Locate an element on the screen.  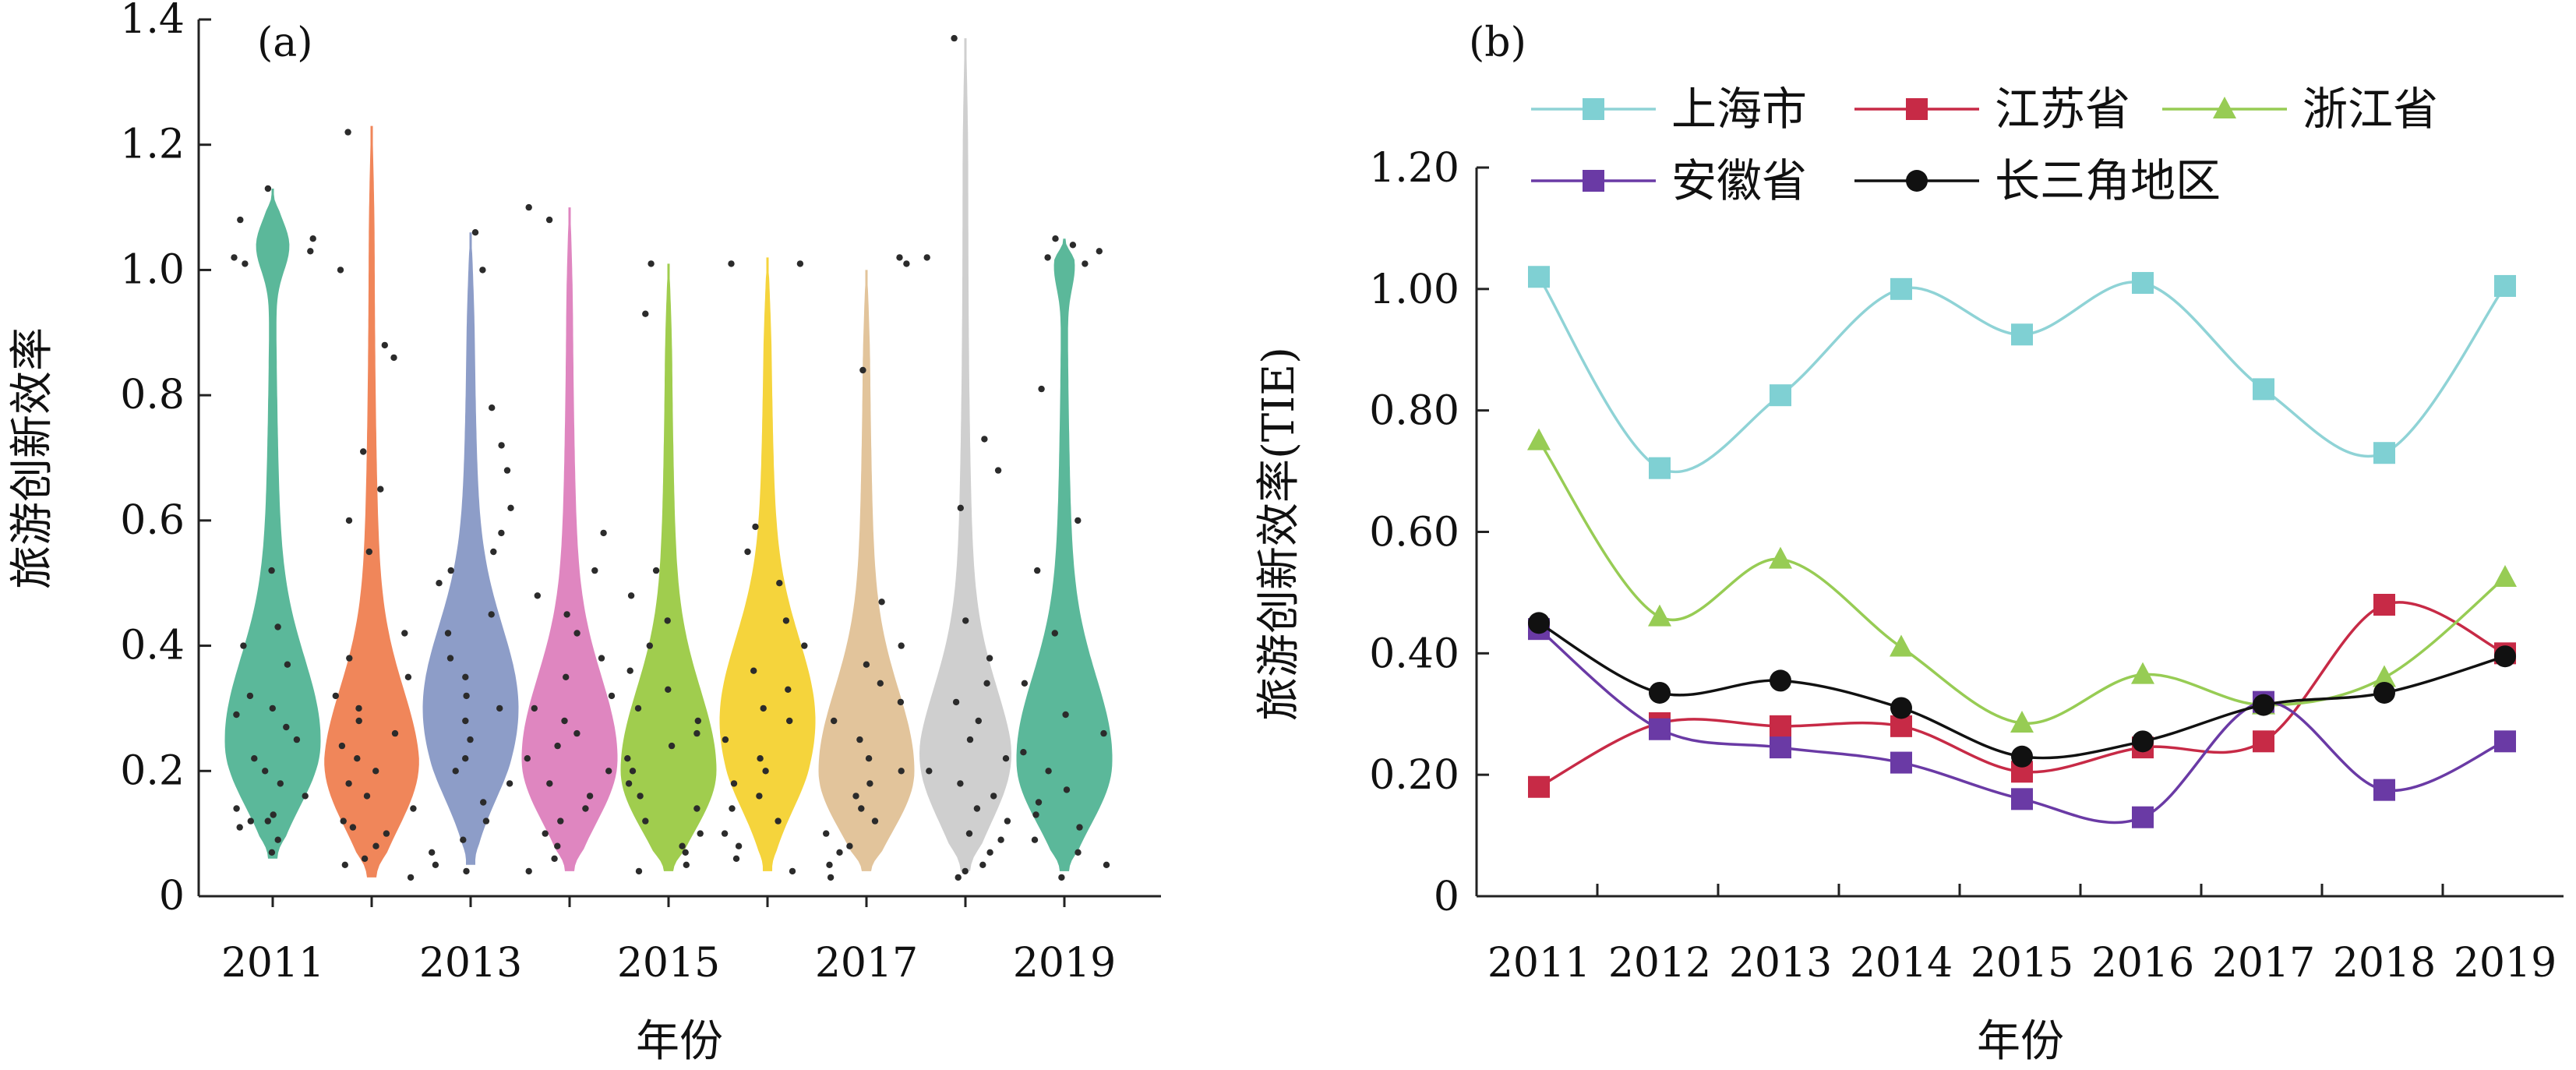
panel-b-xtick-label: 2013 is located at coordinates (1780, 964).